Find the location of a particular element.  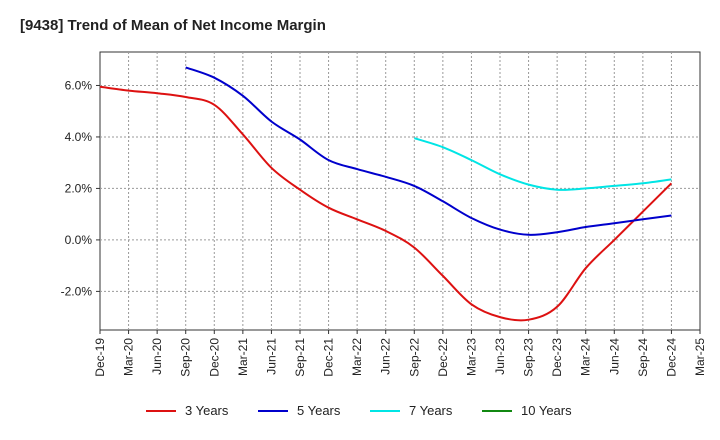

x-tick-label: Sep-23 is located at coordinates (529, 357).